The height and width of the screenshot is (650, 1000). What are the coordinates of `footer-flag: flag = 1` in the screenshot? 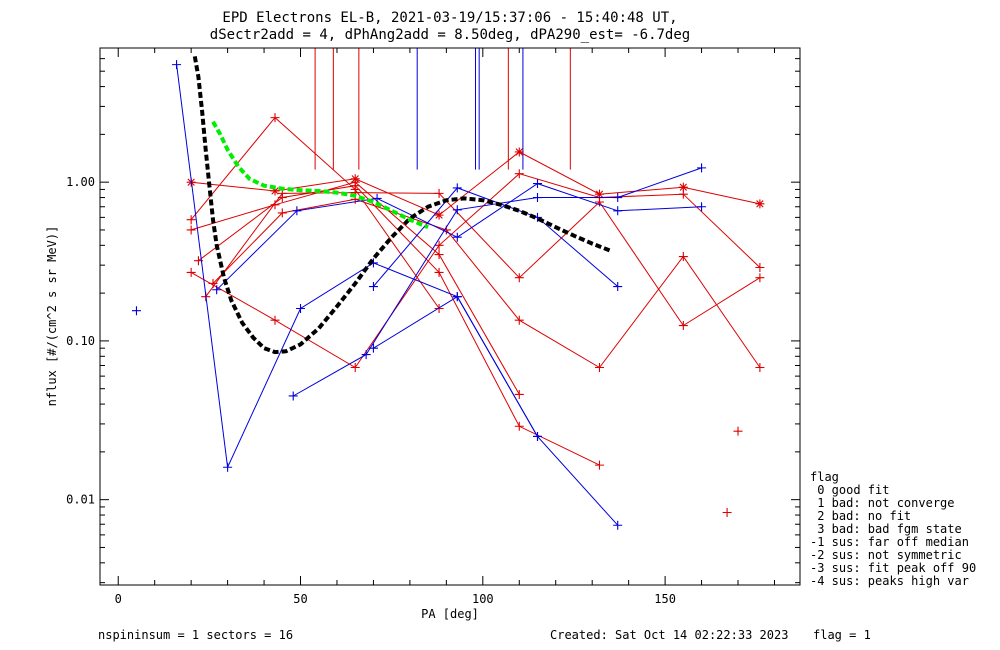 It's located at (842, 635).